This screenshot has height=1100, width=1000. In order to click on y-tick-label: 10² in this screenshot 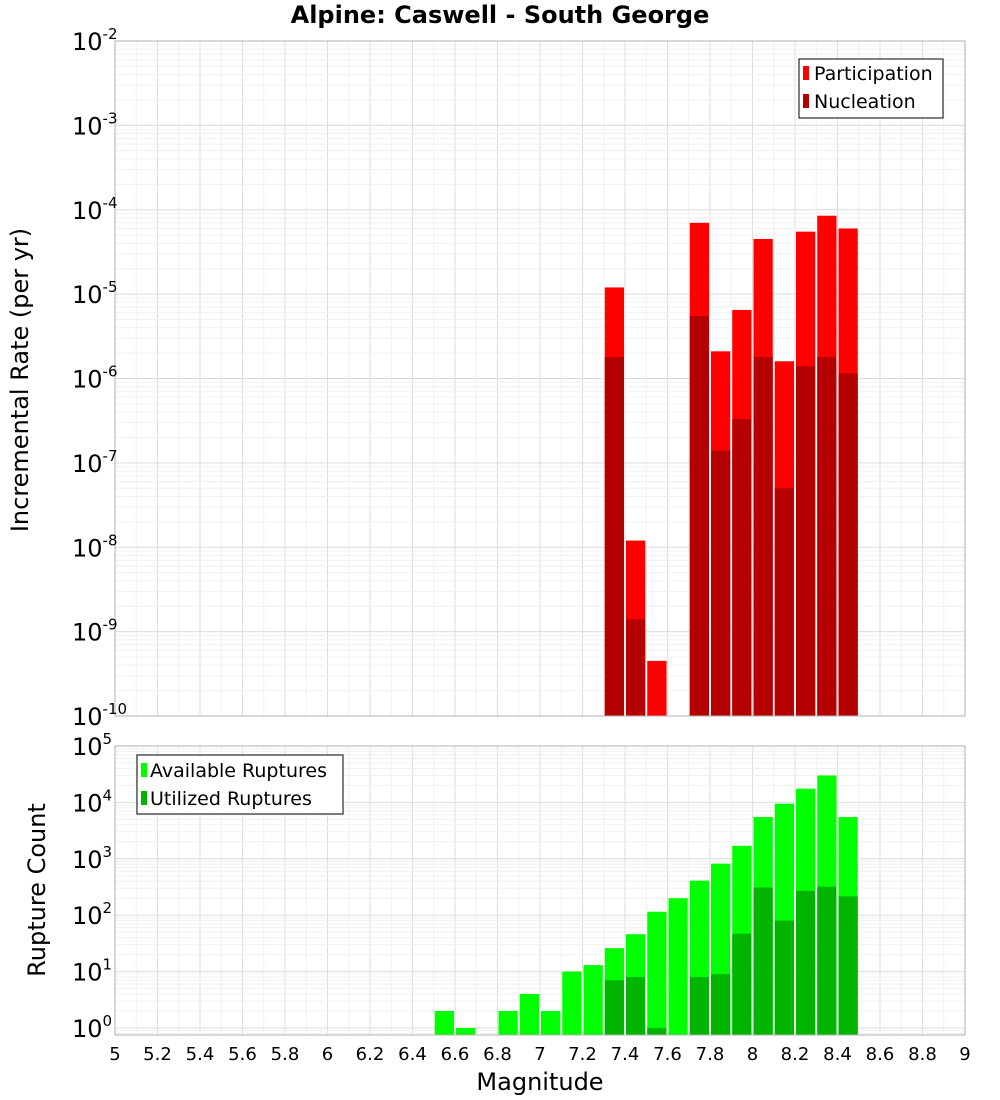, I will do `click(92, 914)`.